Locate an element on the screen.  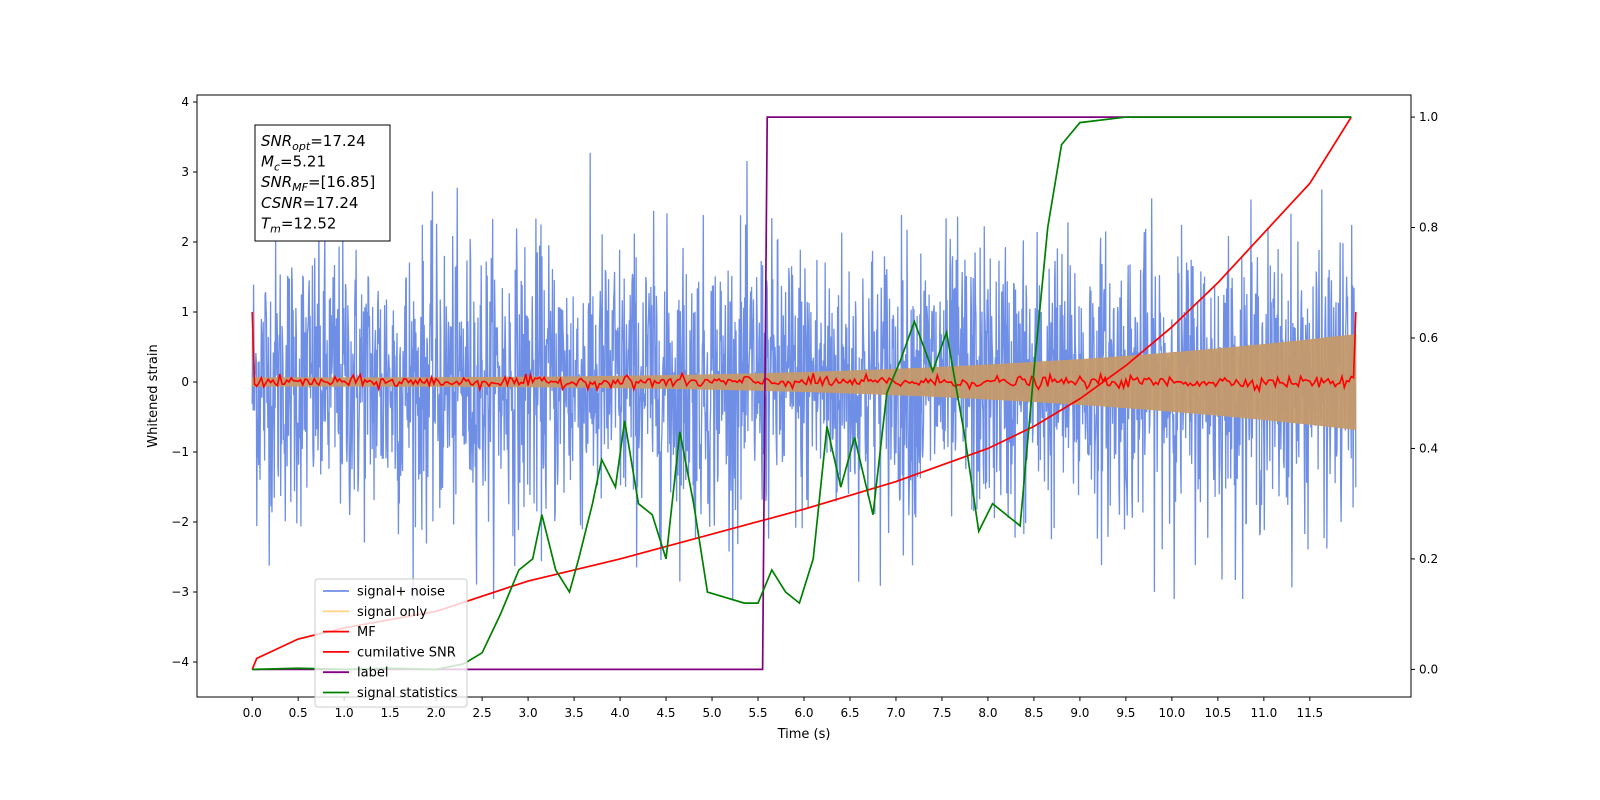
legend-label: MF is located at coordinates (366, 632).